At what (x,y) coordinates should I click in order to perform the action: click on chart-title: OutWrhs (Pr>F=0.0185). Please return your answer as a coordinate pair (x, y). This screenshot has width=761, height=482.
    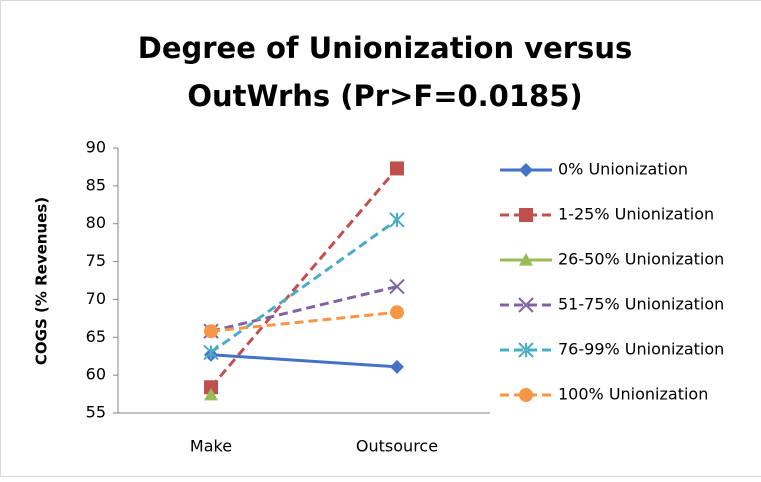
    Looking at the image, I should click on (384, 96).